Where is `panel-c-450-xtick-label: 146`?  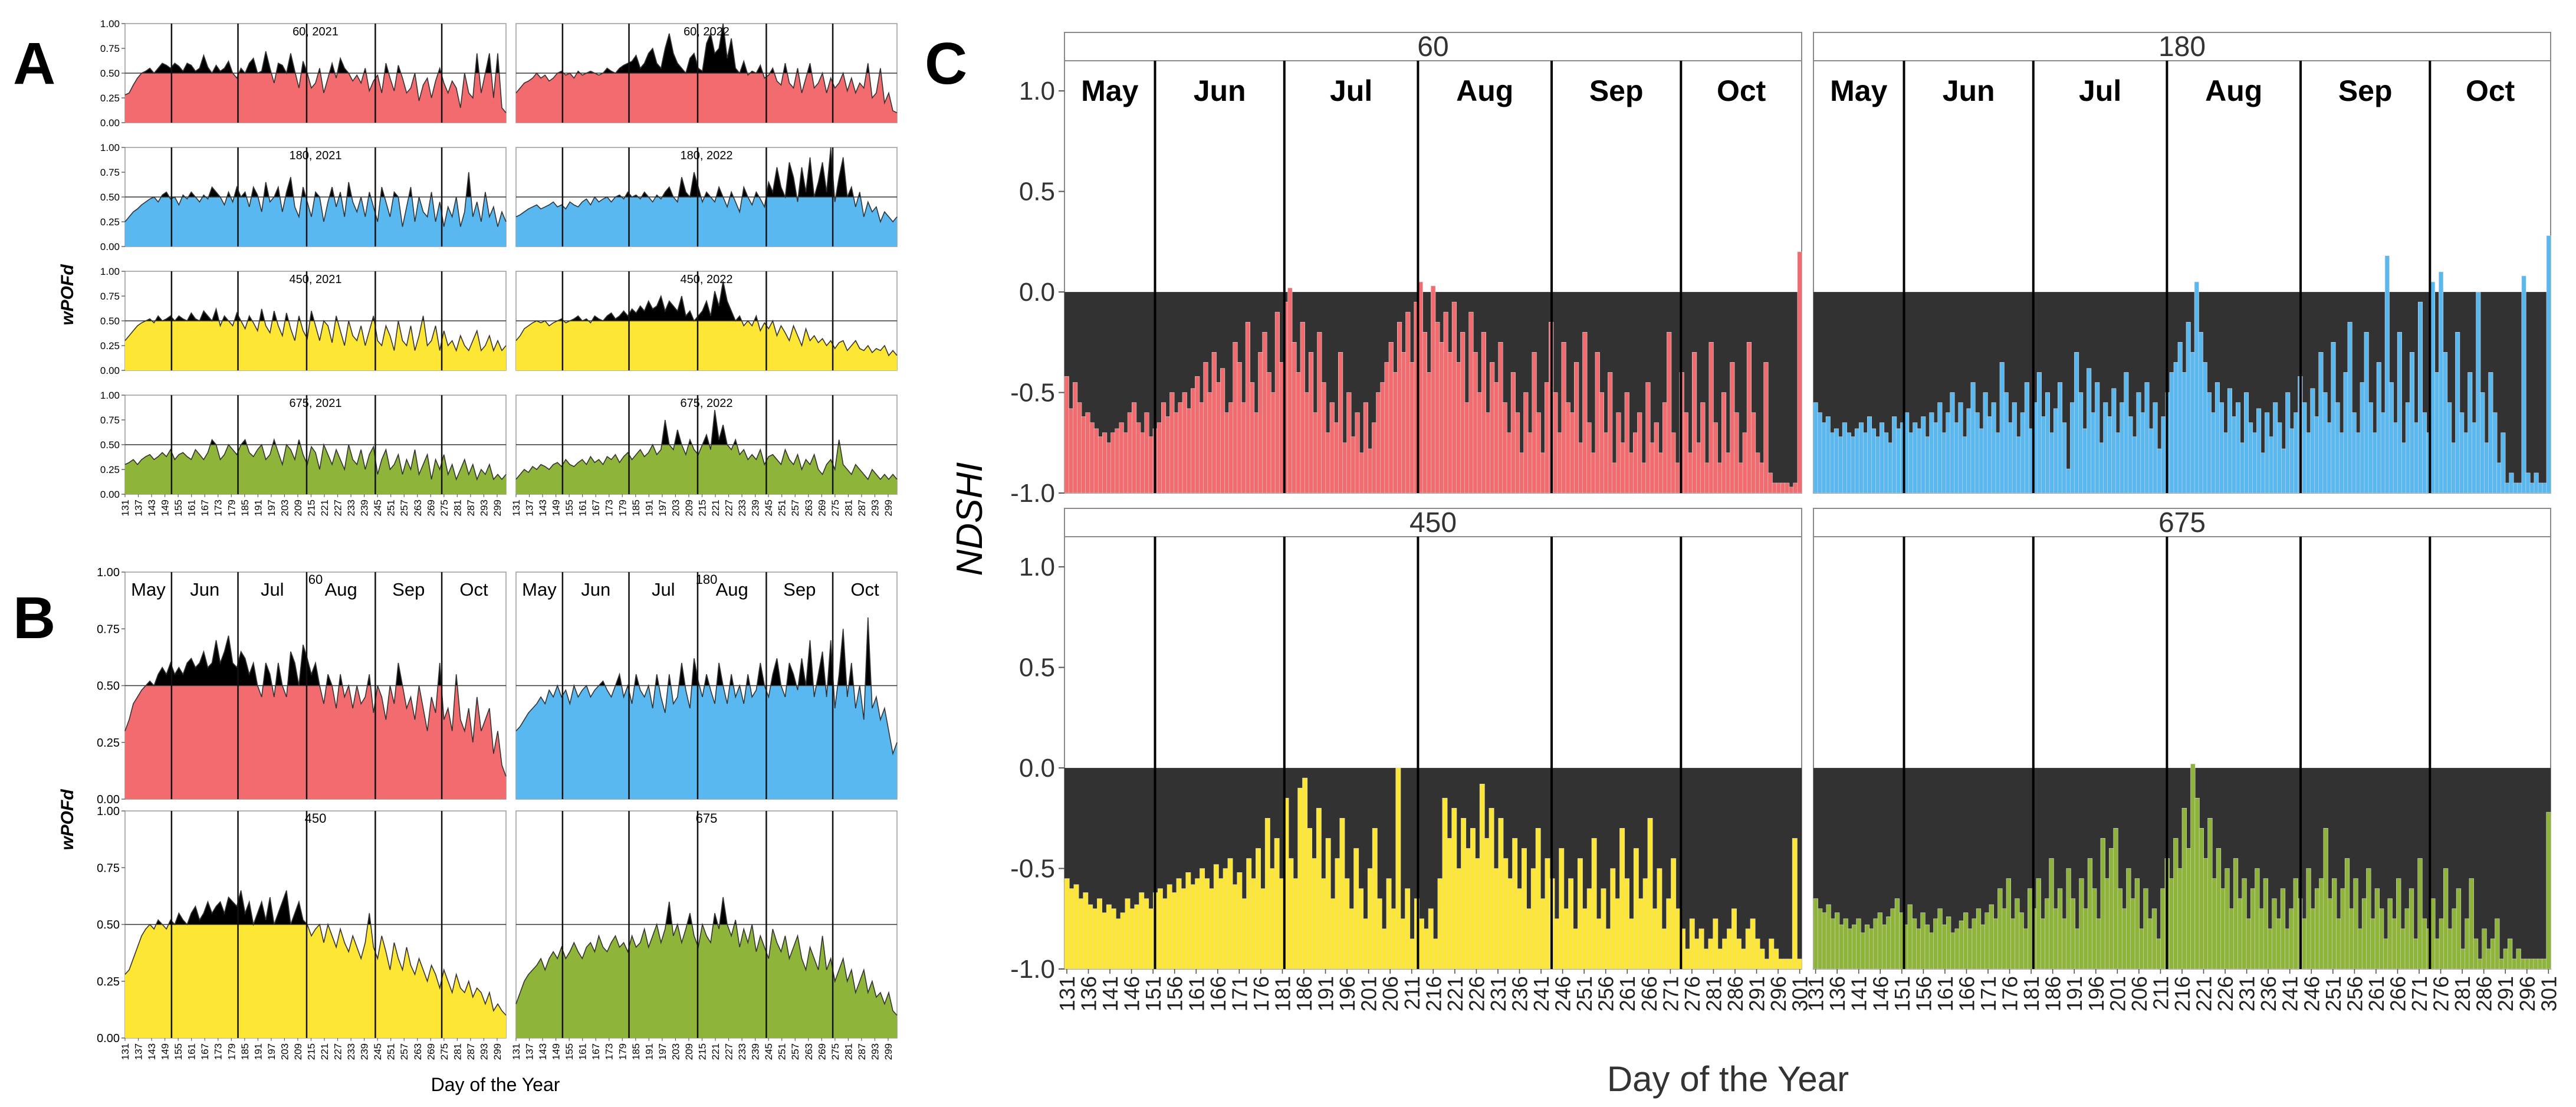 panel-c-450-xtick-label: 146 is located at coordinates (1132, 993).